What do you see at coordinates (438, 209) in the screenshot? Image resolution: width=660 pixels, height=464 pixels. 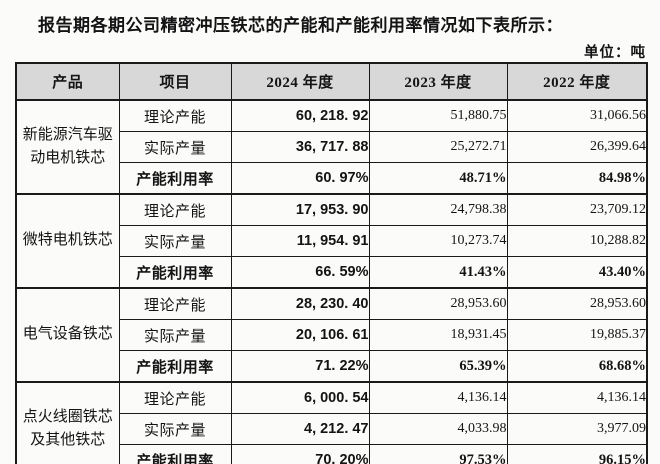 I see `value-2023: 24,798.38` at bounding box center [438, 209].